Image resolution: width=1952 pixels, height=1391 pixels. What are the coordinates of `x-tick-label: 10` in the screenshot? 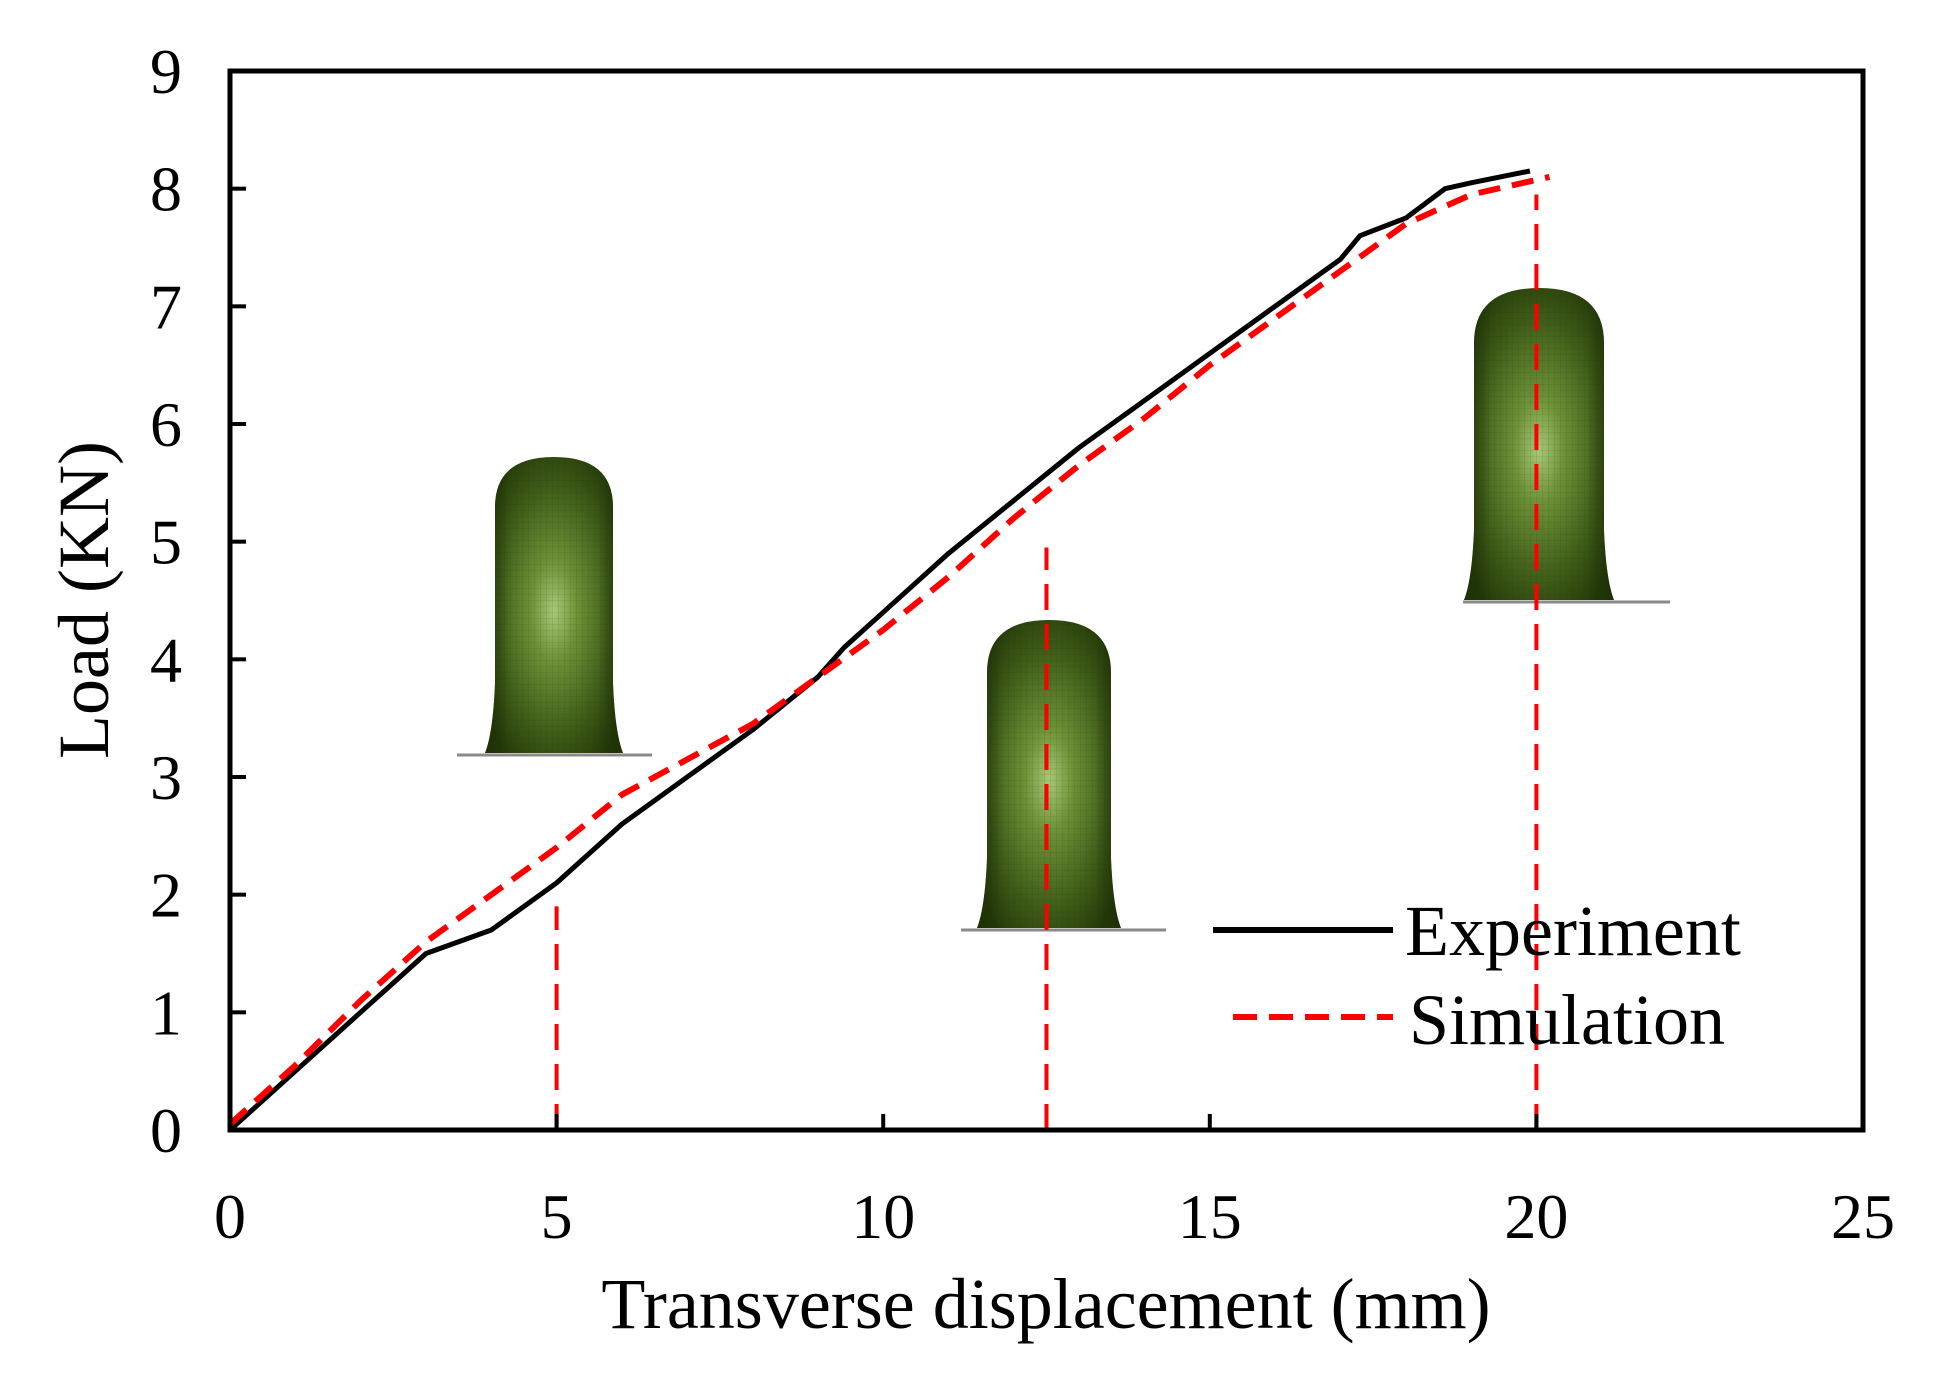 It's located at (883, 1216).